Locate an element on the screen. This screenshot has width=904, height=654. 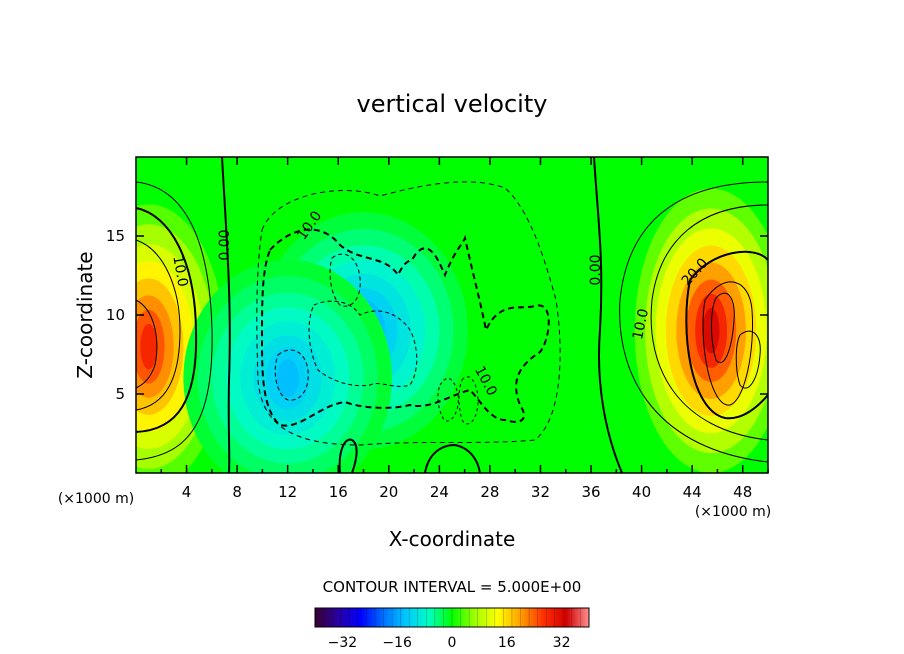
colorbar-tick-label: 32 is located at coordinates (562, 643).